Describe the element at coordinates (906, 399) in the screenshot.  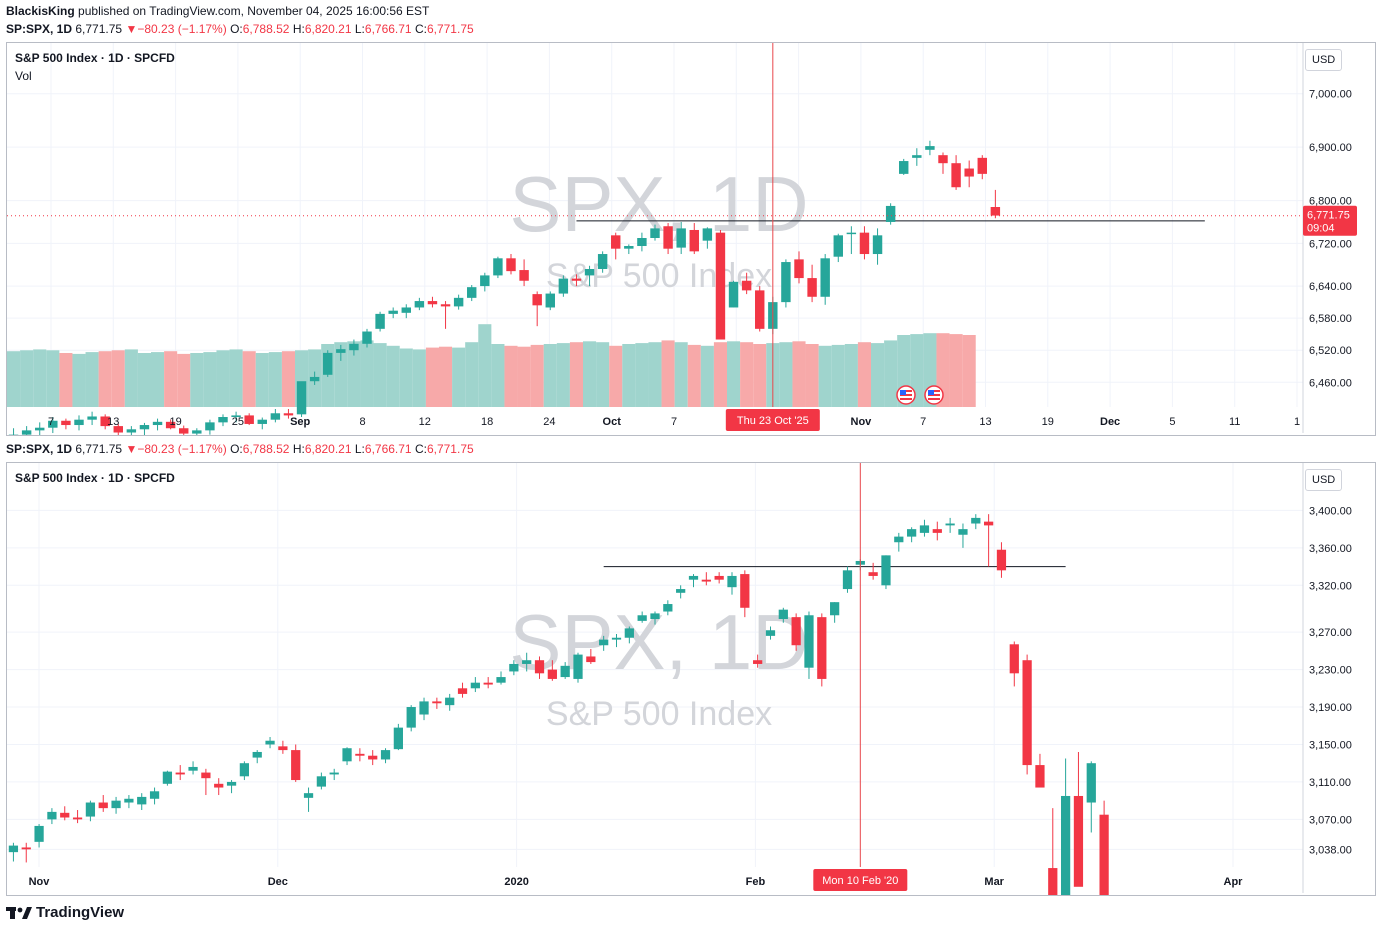
I see `us-flag-icon-stripe` at that location.